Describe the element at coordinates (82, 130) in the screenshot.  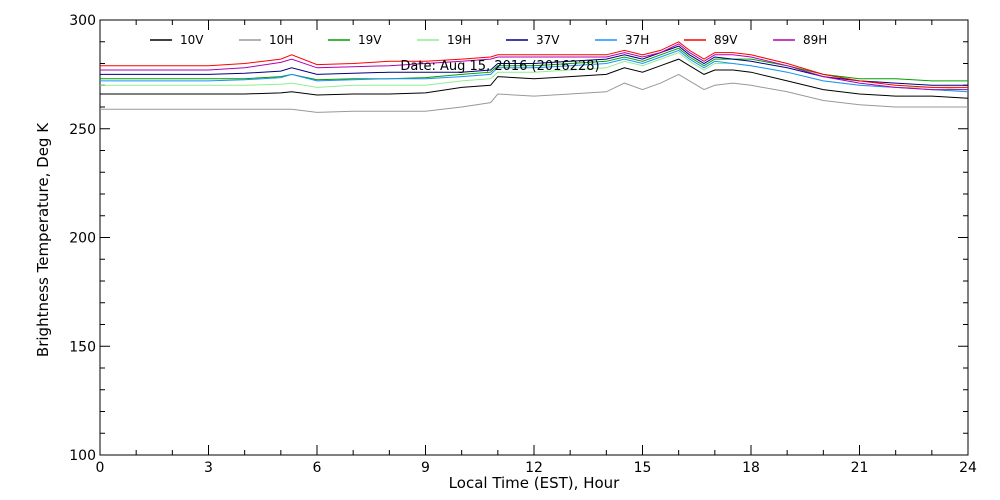
I see `y-tick-label: 250` at that location.